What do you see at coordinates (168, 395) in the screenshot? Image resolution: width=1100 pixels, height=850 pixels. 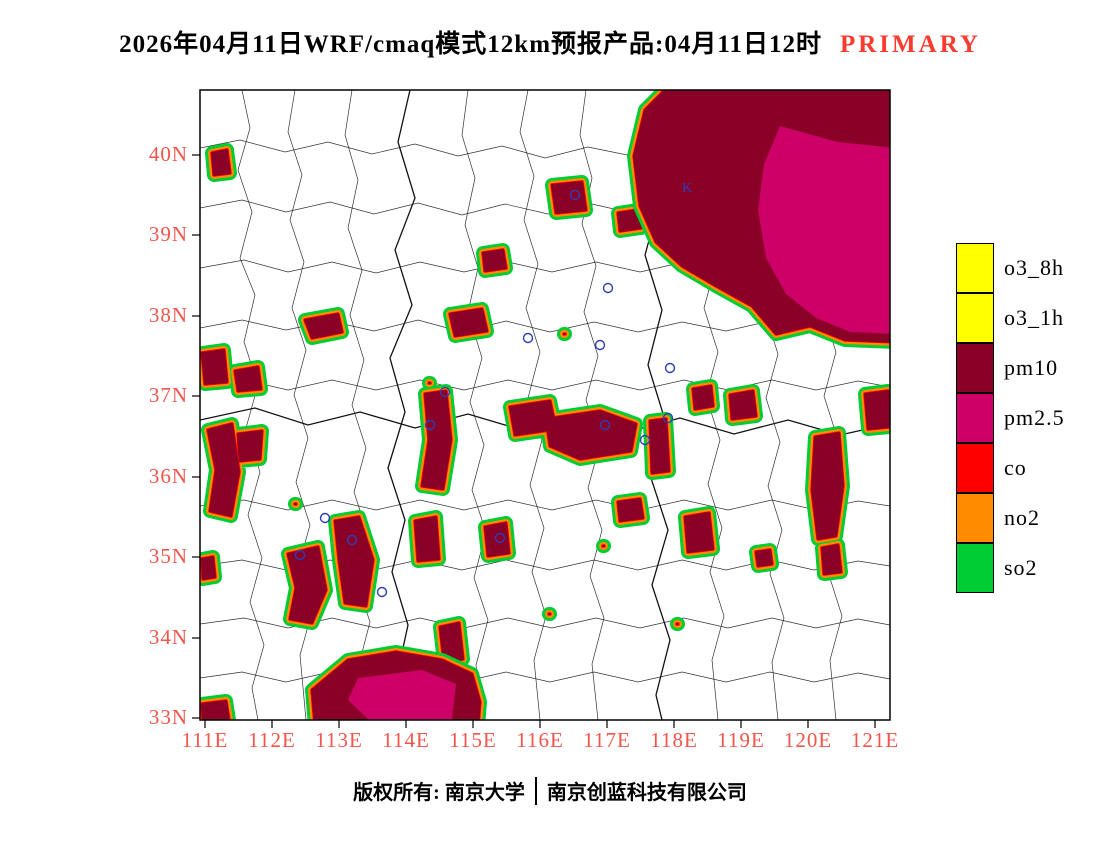 I see `y-axis-label: 37N` at bounding box center [168, 395].